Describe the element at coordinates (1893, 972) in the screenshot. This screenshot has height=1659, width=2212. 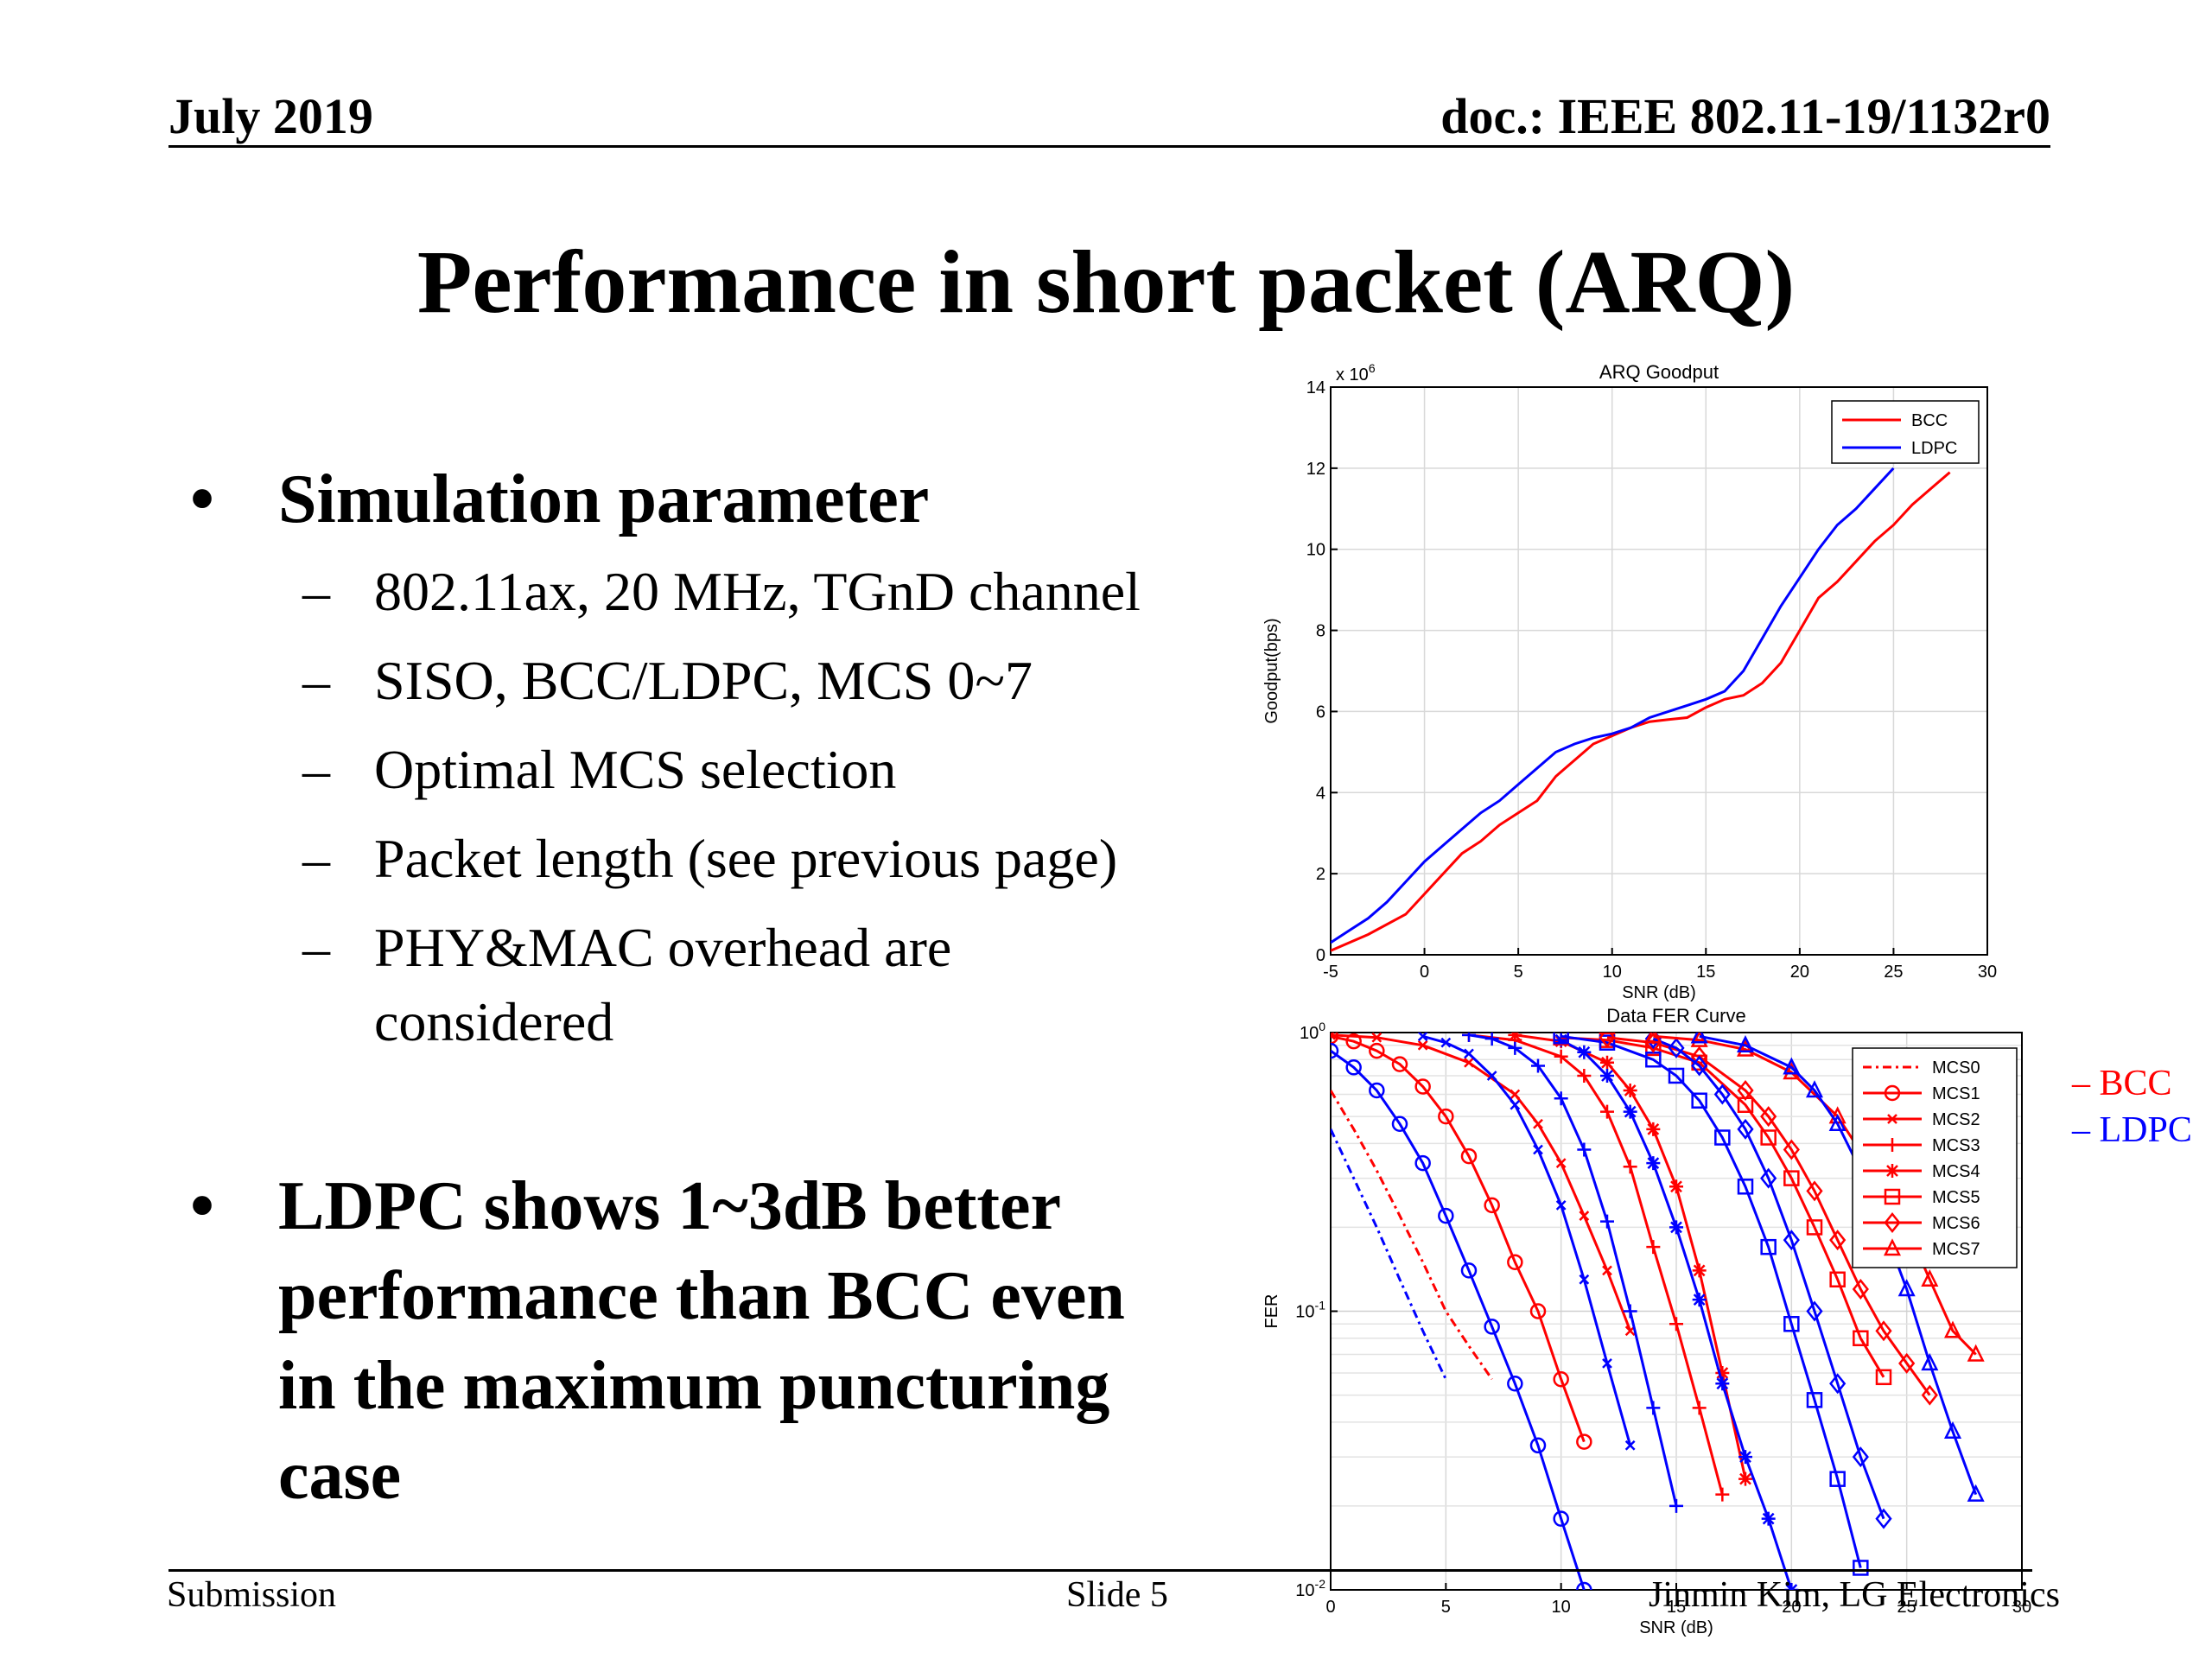
I see `goodput-x-tick-label: 25` at that location.